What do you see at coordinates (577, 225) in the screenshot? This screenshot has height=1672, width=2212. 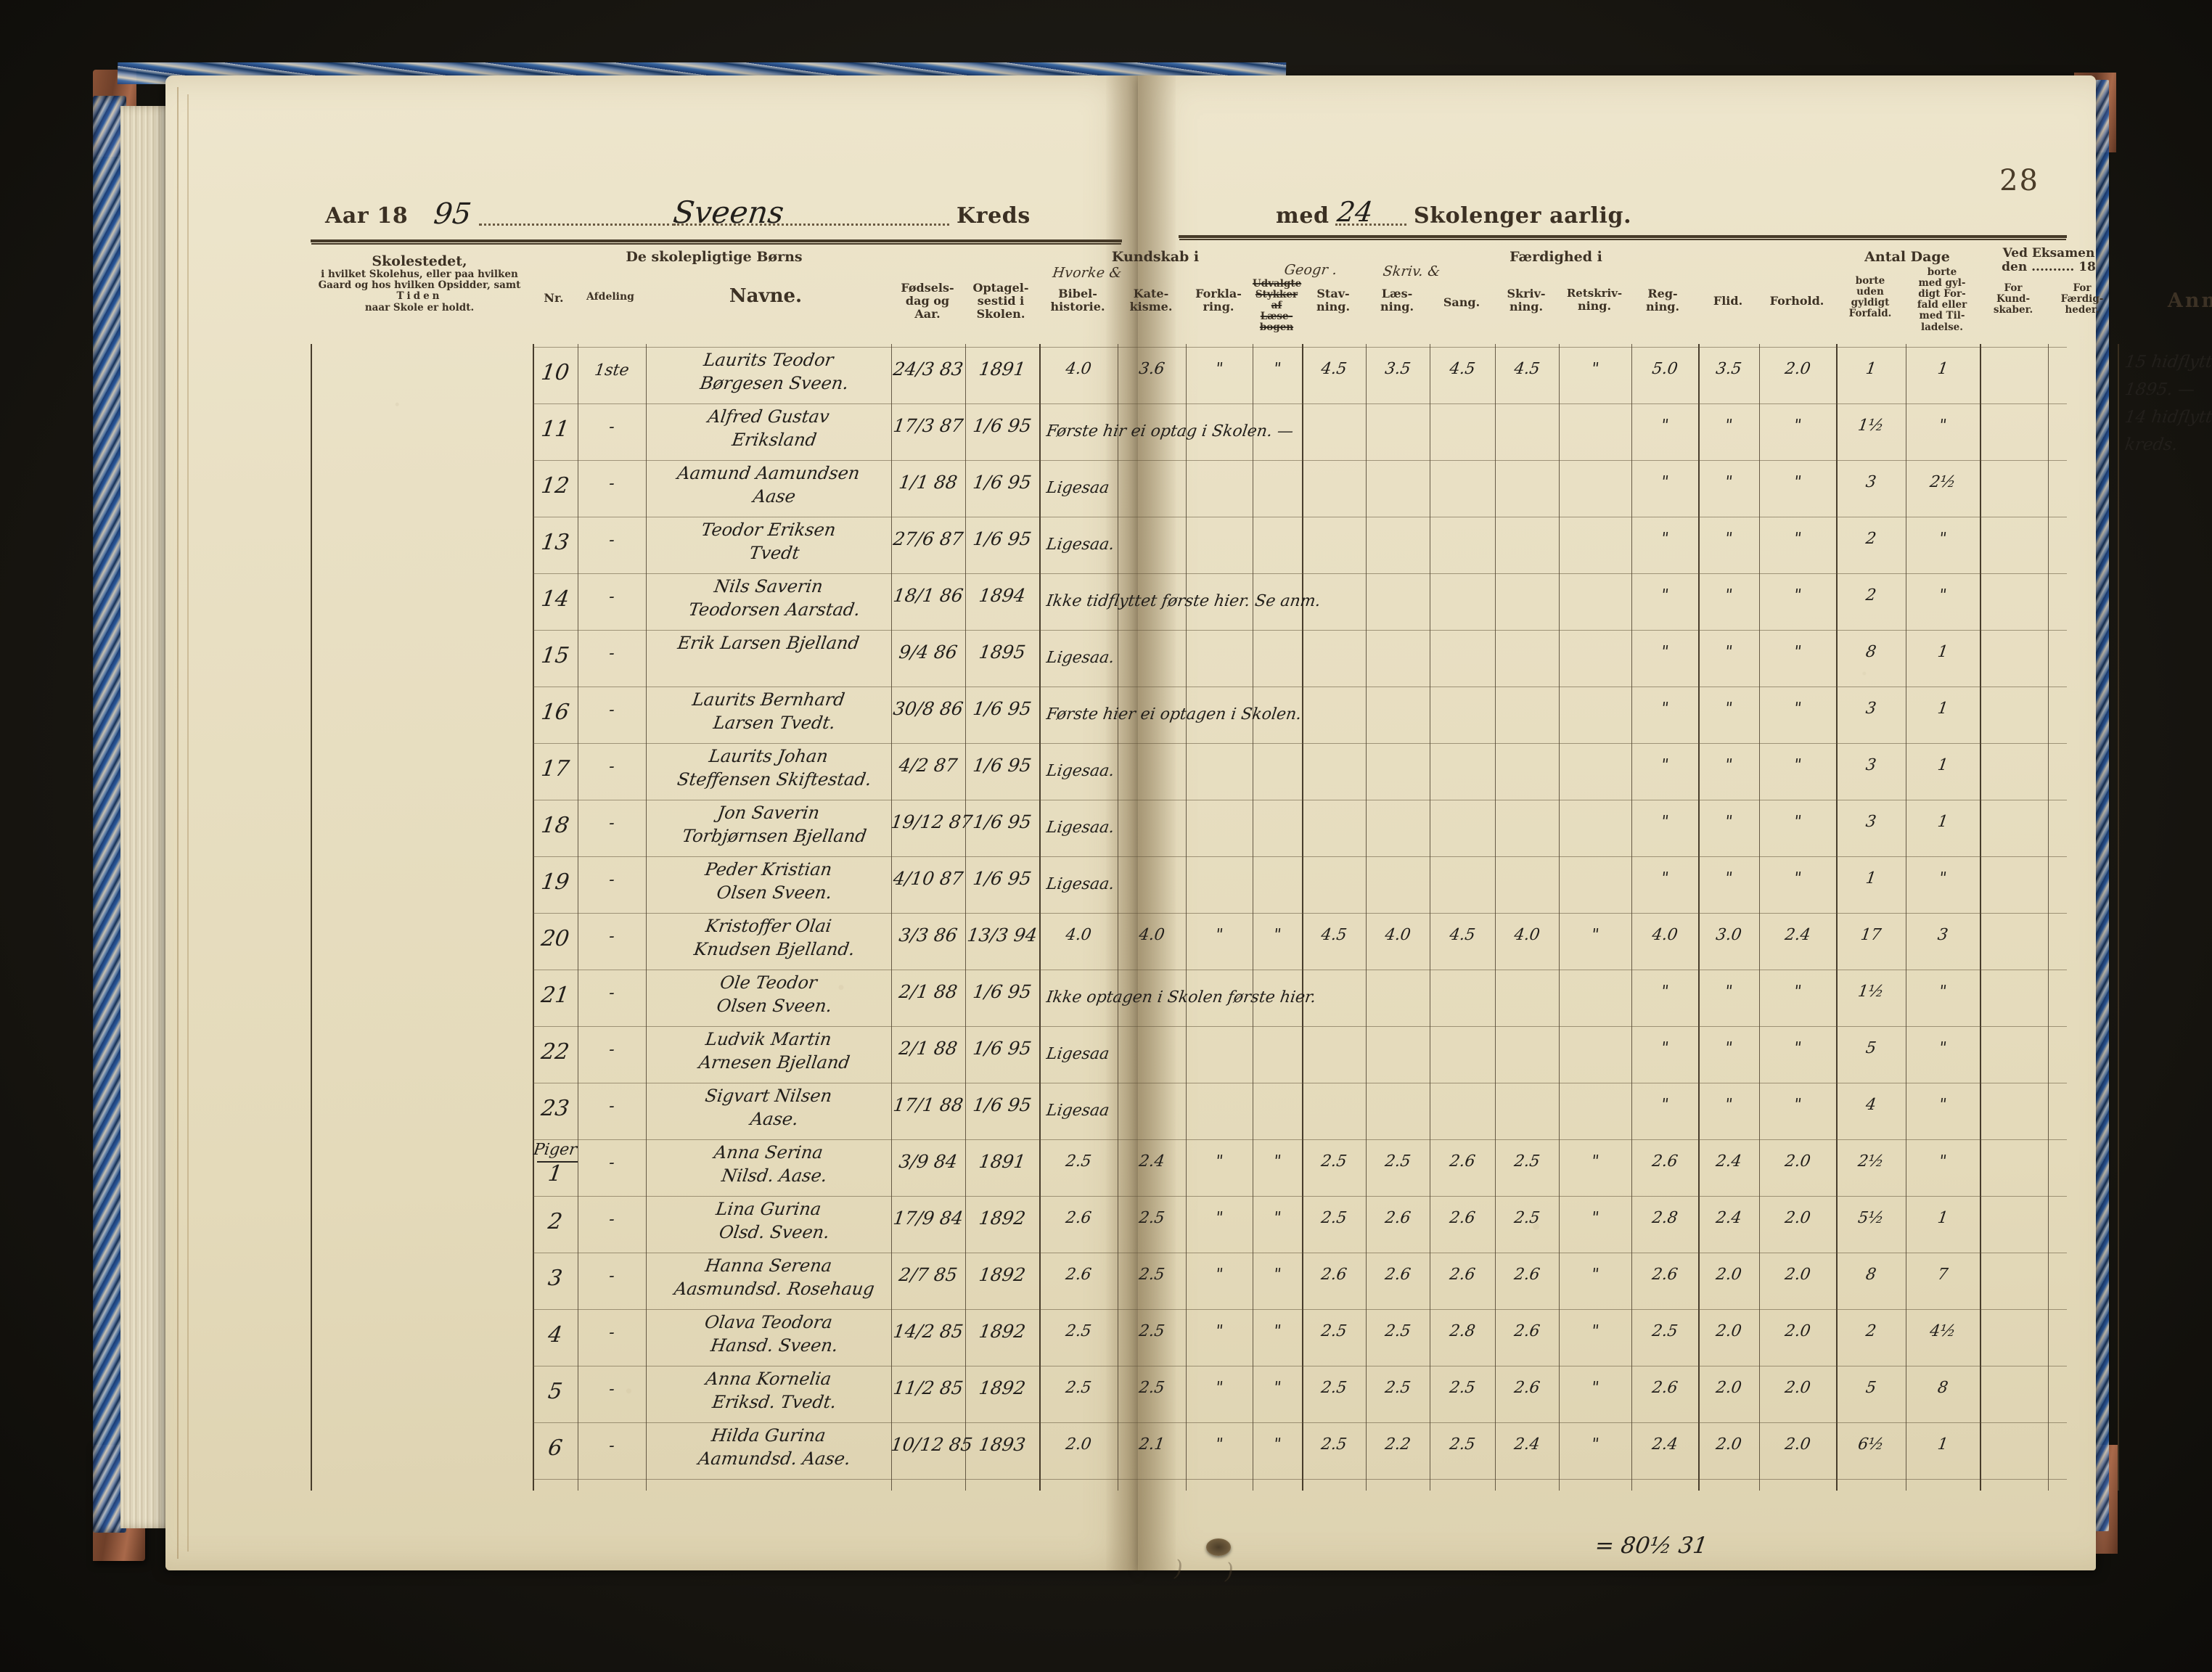 I see `year-dotted-rule` at bounding box center [577, 225].